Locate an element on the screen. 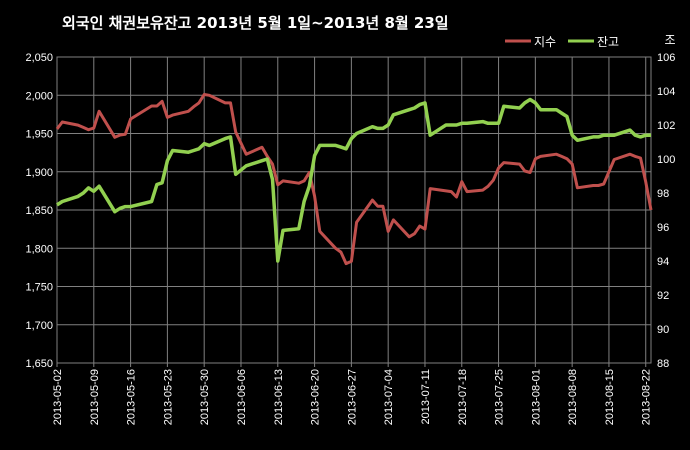 Image resolution: width=690 pixels, height=450 pixels. x-tick-label: 2013-08-22 is located at coordinates (647, 397).